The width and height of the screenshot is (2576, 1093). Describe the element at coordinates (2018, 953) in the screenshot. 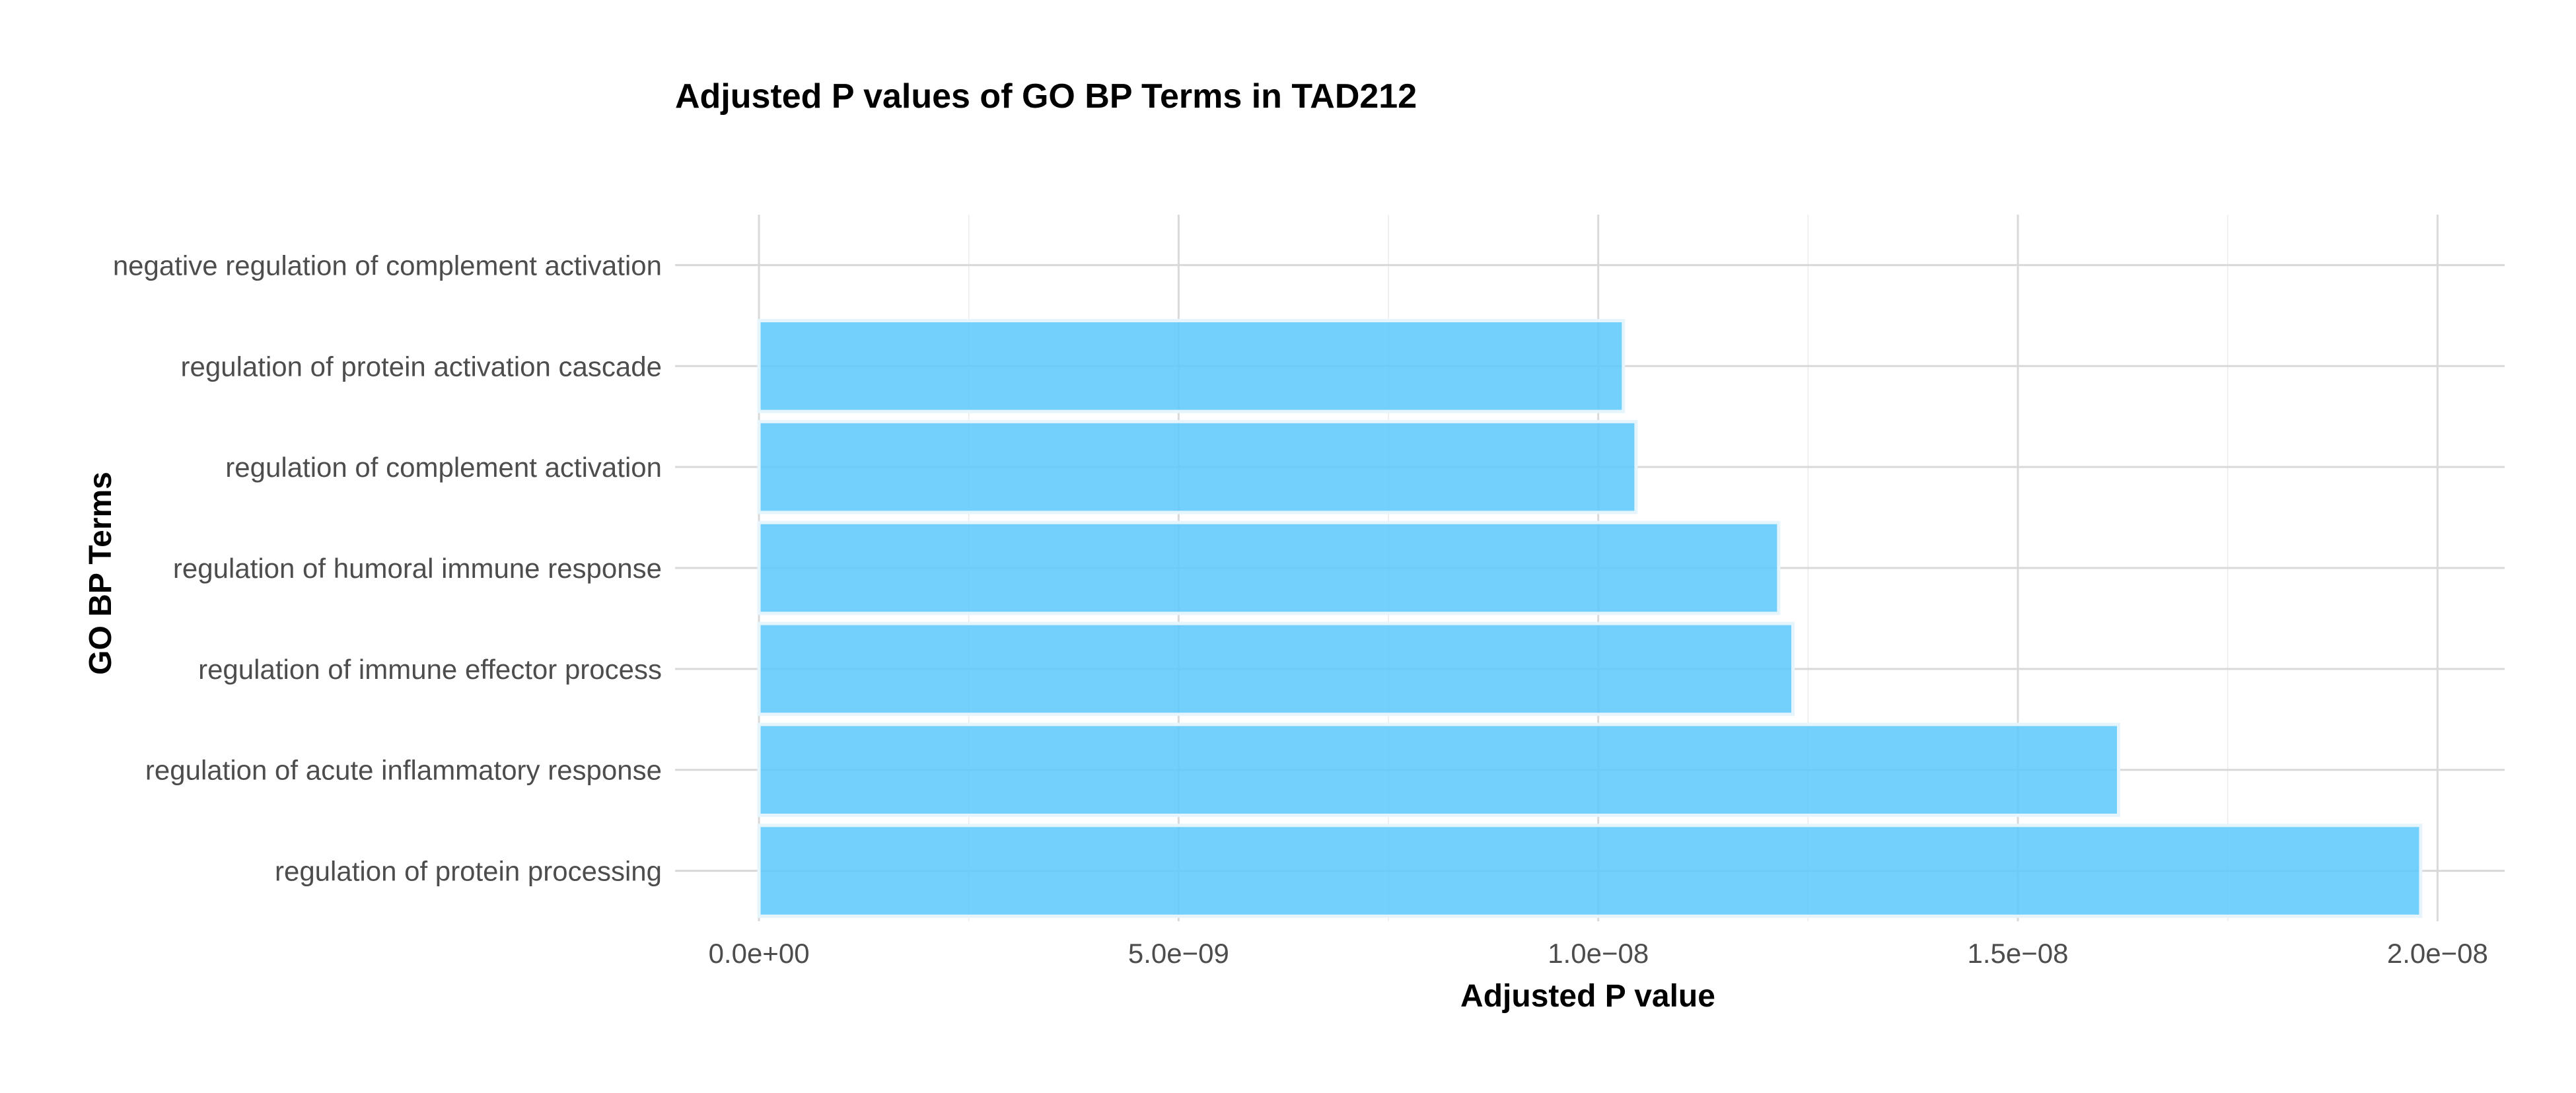

I see `x-tick-label: 1.5e−08` at that location.